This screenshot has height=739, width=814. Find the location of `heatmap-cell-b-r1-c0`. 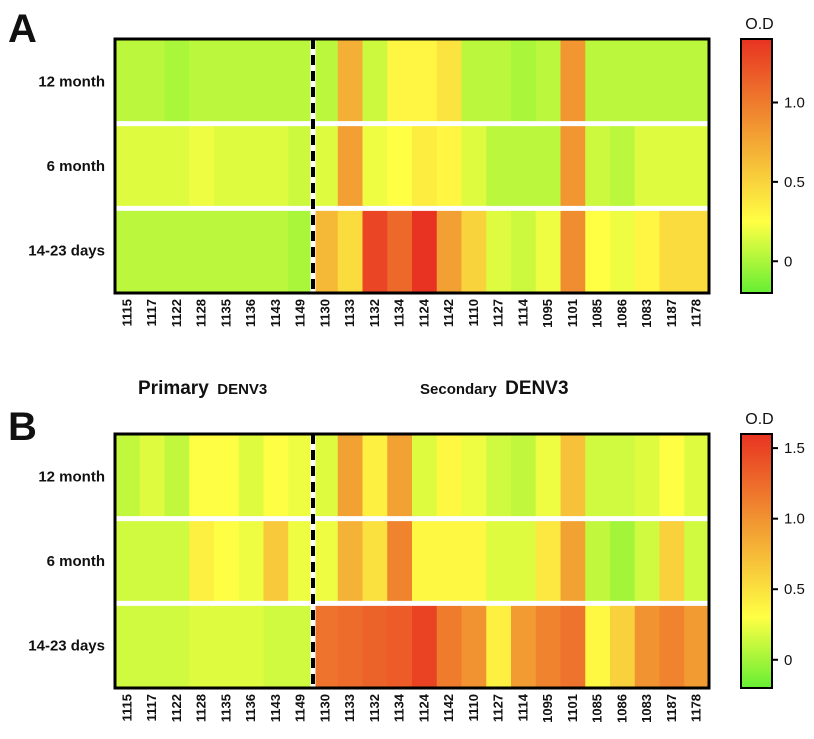

heatmap-cell-b-r1-c0 is located at coordinates (128, 561).